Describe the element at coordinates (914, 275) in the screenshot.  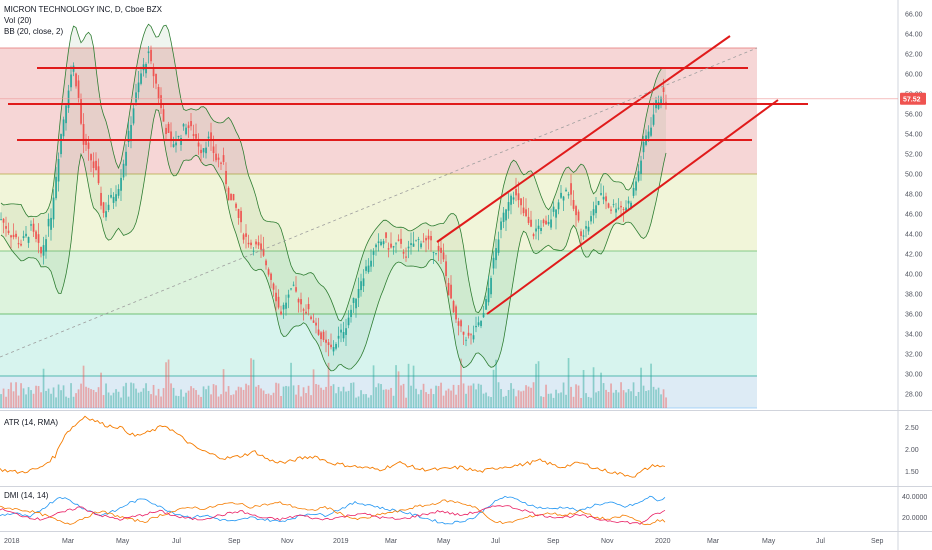
I see `price-tick-label: 40.00` at that location.